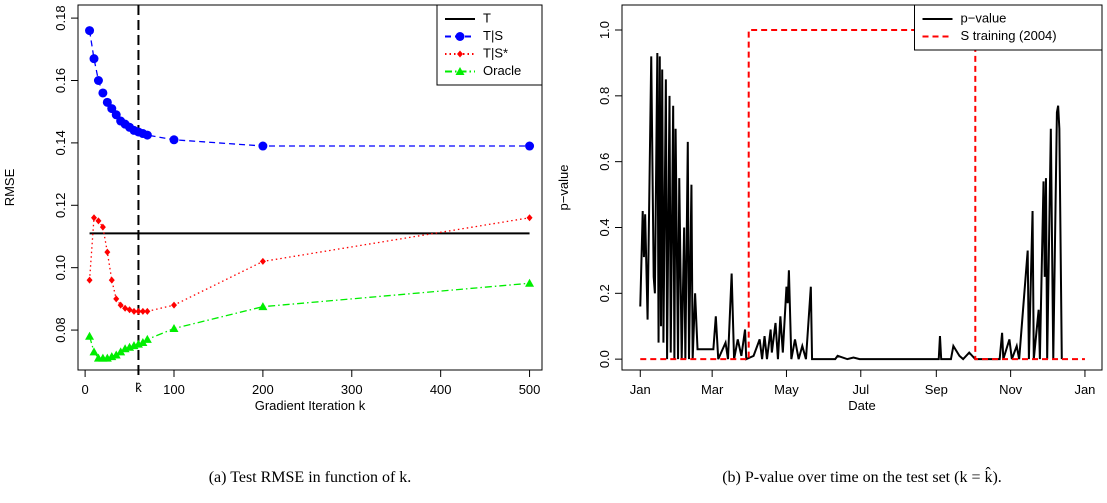  What do you see at coordinates (1009, 35) in the screenshot?
I see `legend-label: S training (2004)` at bounding box center [1009, 35].